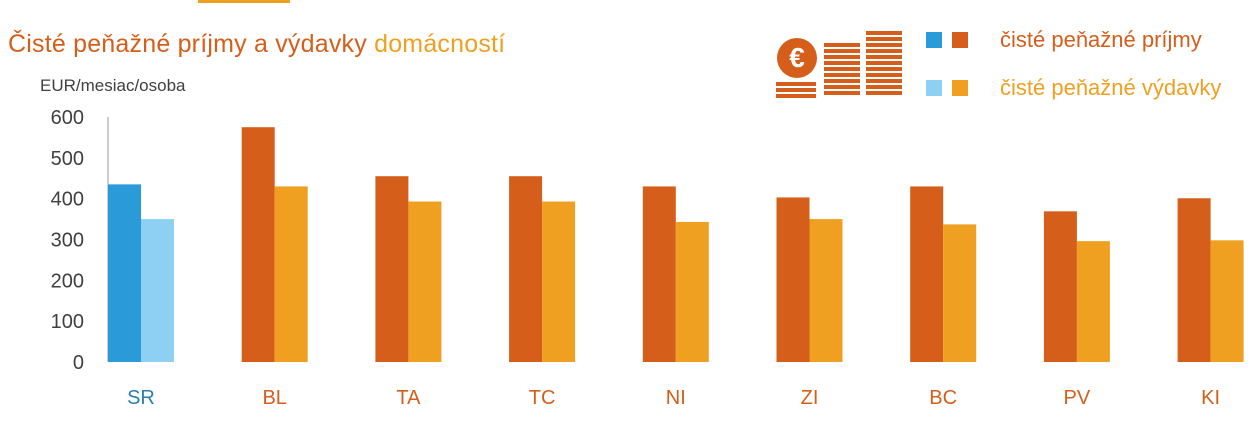  Describe the element at coordinates (440, 44) in the screenshot. I see `title-part2: domácností` at that location.